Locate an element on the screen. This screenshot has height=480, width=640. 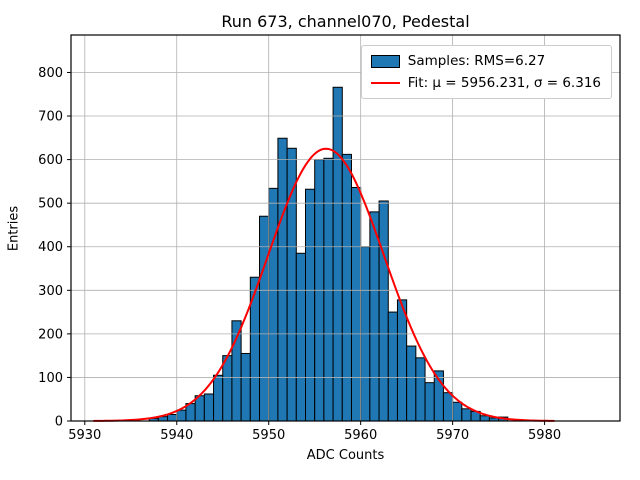
x-tick-label: 5940 is located at coordinates (176, 435).